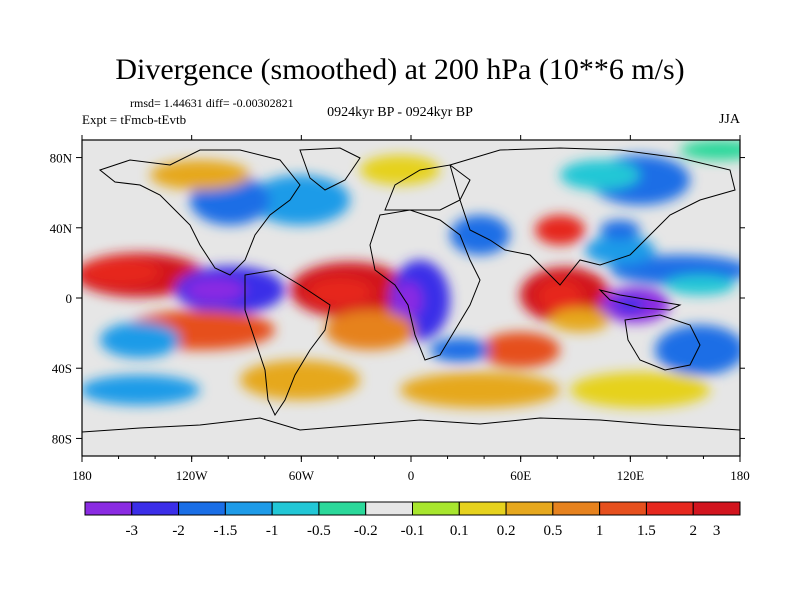 The height and width of the screenshot is (600, 800). Describe the element at coordinates (693, 531) in the screenshot. I see `colorbar-label: 2` at that location.